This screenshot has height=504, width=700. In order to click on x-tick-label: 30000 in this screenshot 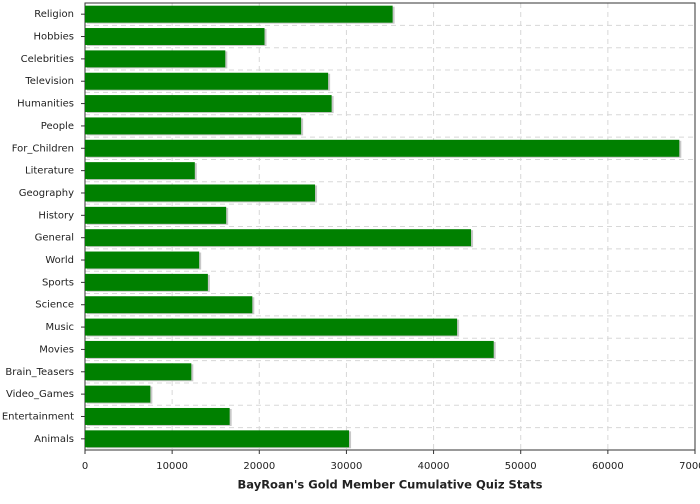, I will do `click(347, 466)`.